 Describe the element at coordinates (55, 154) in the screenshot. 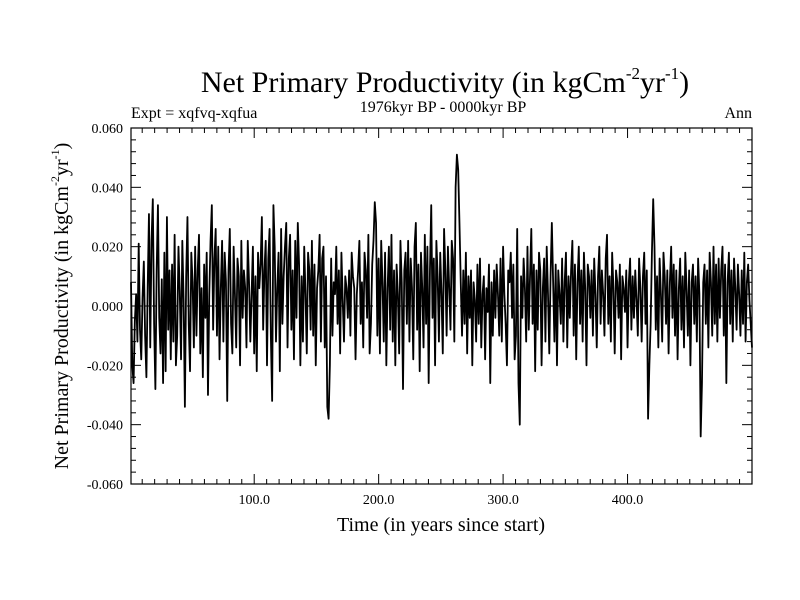

I see `ylabel-sup2: -1` at that location.